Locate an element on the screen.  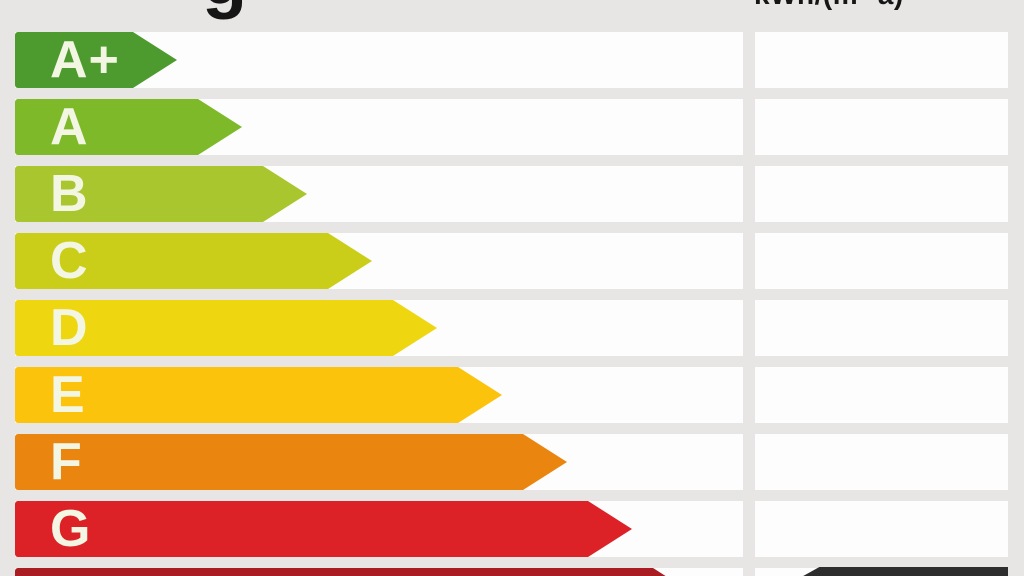
rating-row: G is located at coordinates (512, 529).